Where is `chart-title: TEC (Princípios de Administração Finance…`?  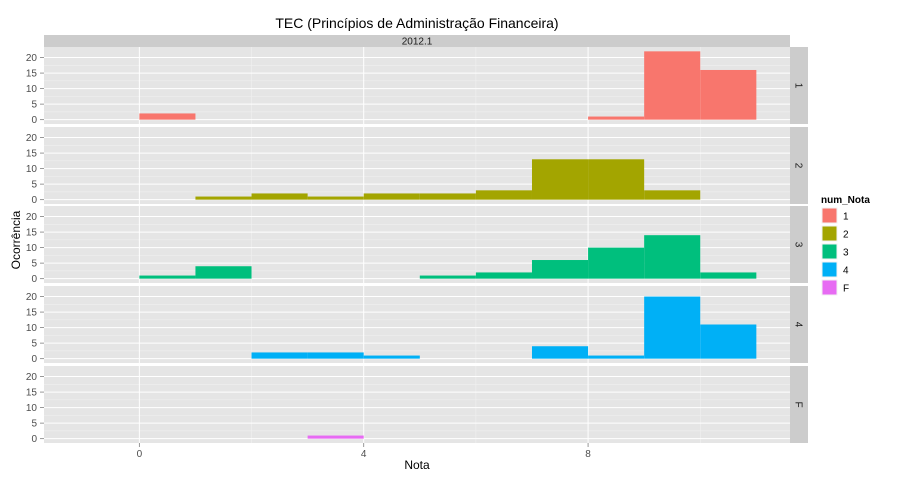
chart-title: TEC (Princípios de Administração Finance… is located at coordinates (416, 23).